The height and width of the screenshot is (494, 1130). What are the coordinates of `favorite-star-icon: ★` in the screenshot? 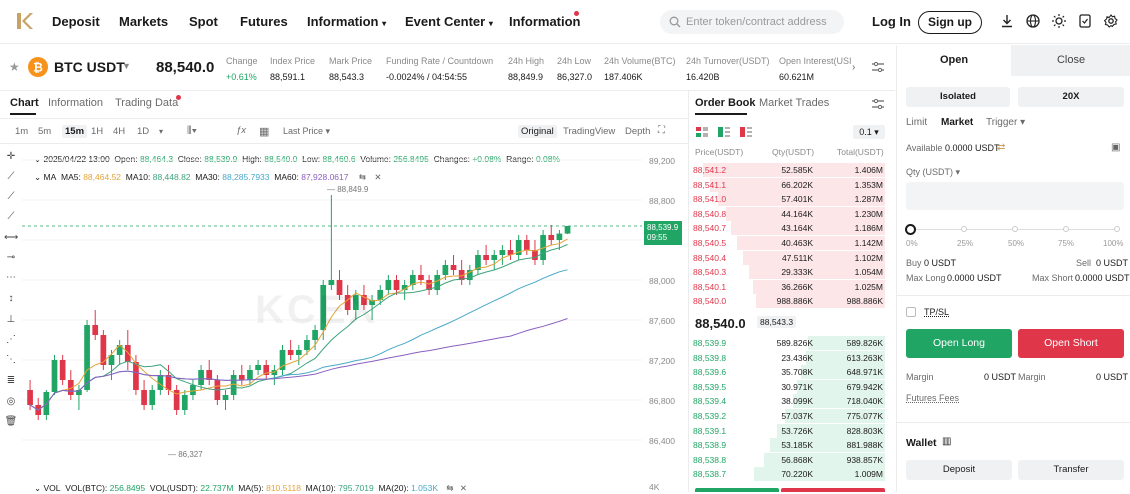 It's located at (14, 67).